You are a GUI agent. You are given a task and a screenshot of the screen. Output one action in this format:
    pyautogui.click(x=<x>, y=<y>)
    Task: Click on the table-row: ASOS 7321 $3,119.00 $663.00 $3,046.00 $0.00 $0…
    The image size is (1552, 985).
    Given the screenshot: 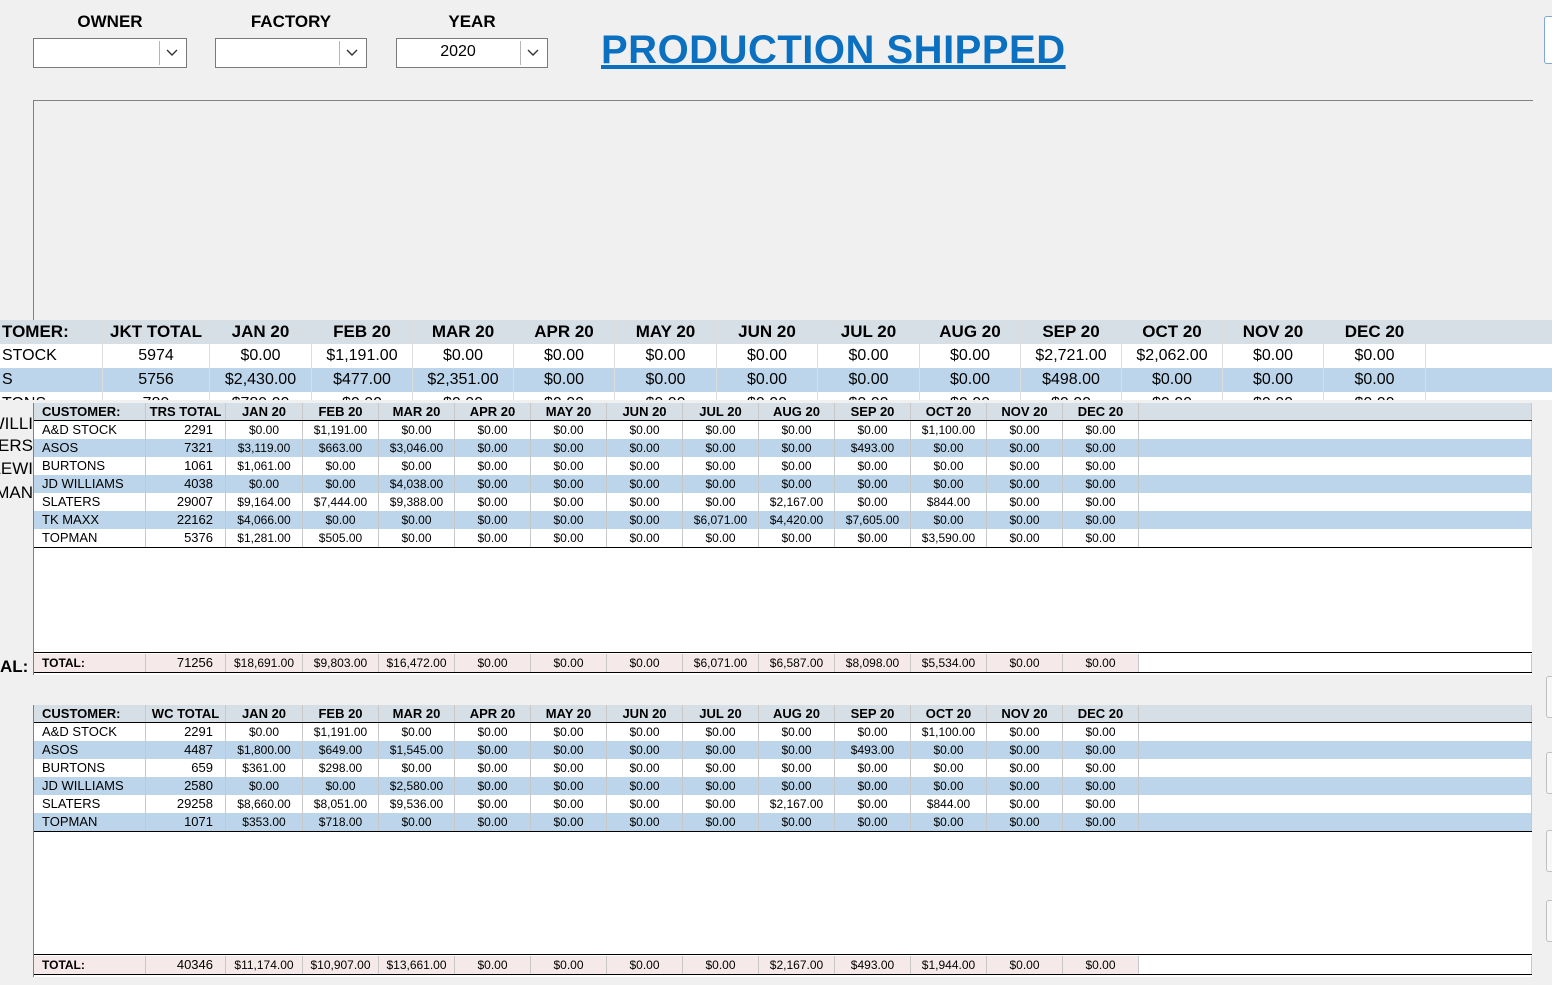 What is the action you would take?
    pyautogui.click(x=783, y=448)
    